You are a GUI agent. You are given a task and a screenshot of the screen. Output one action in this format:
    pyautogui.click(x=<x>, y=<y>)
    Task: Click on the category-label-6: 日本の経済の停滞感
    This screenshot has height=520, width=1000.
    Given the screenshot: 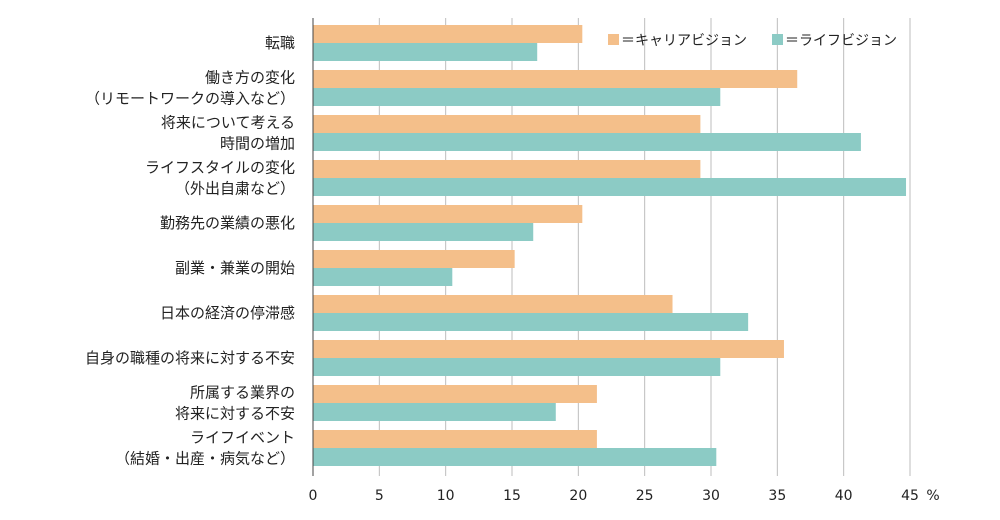 What is the action you would take?
    pyautogui.click(x=227, y=313)
    